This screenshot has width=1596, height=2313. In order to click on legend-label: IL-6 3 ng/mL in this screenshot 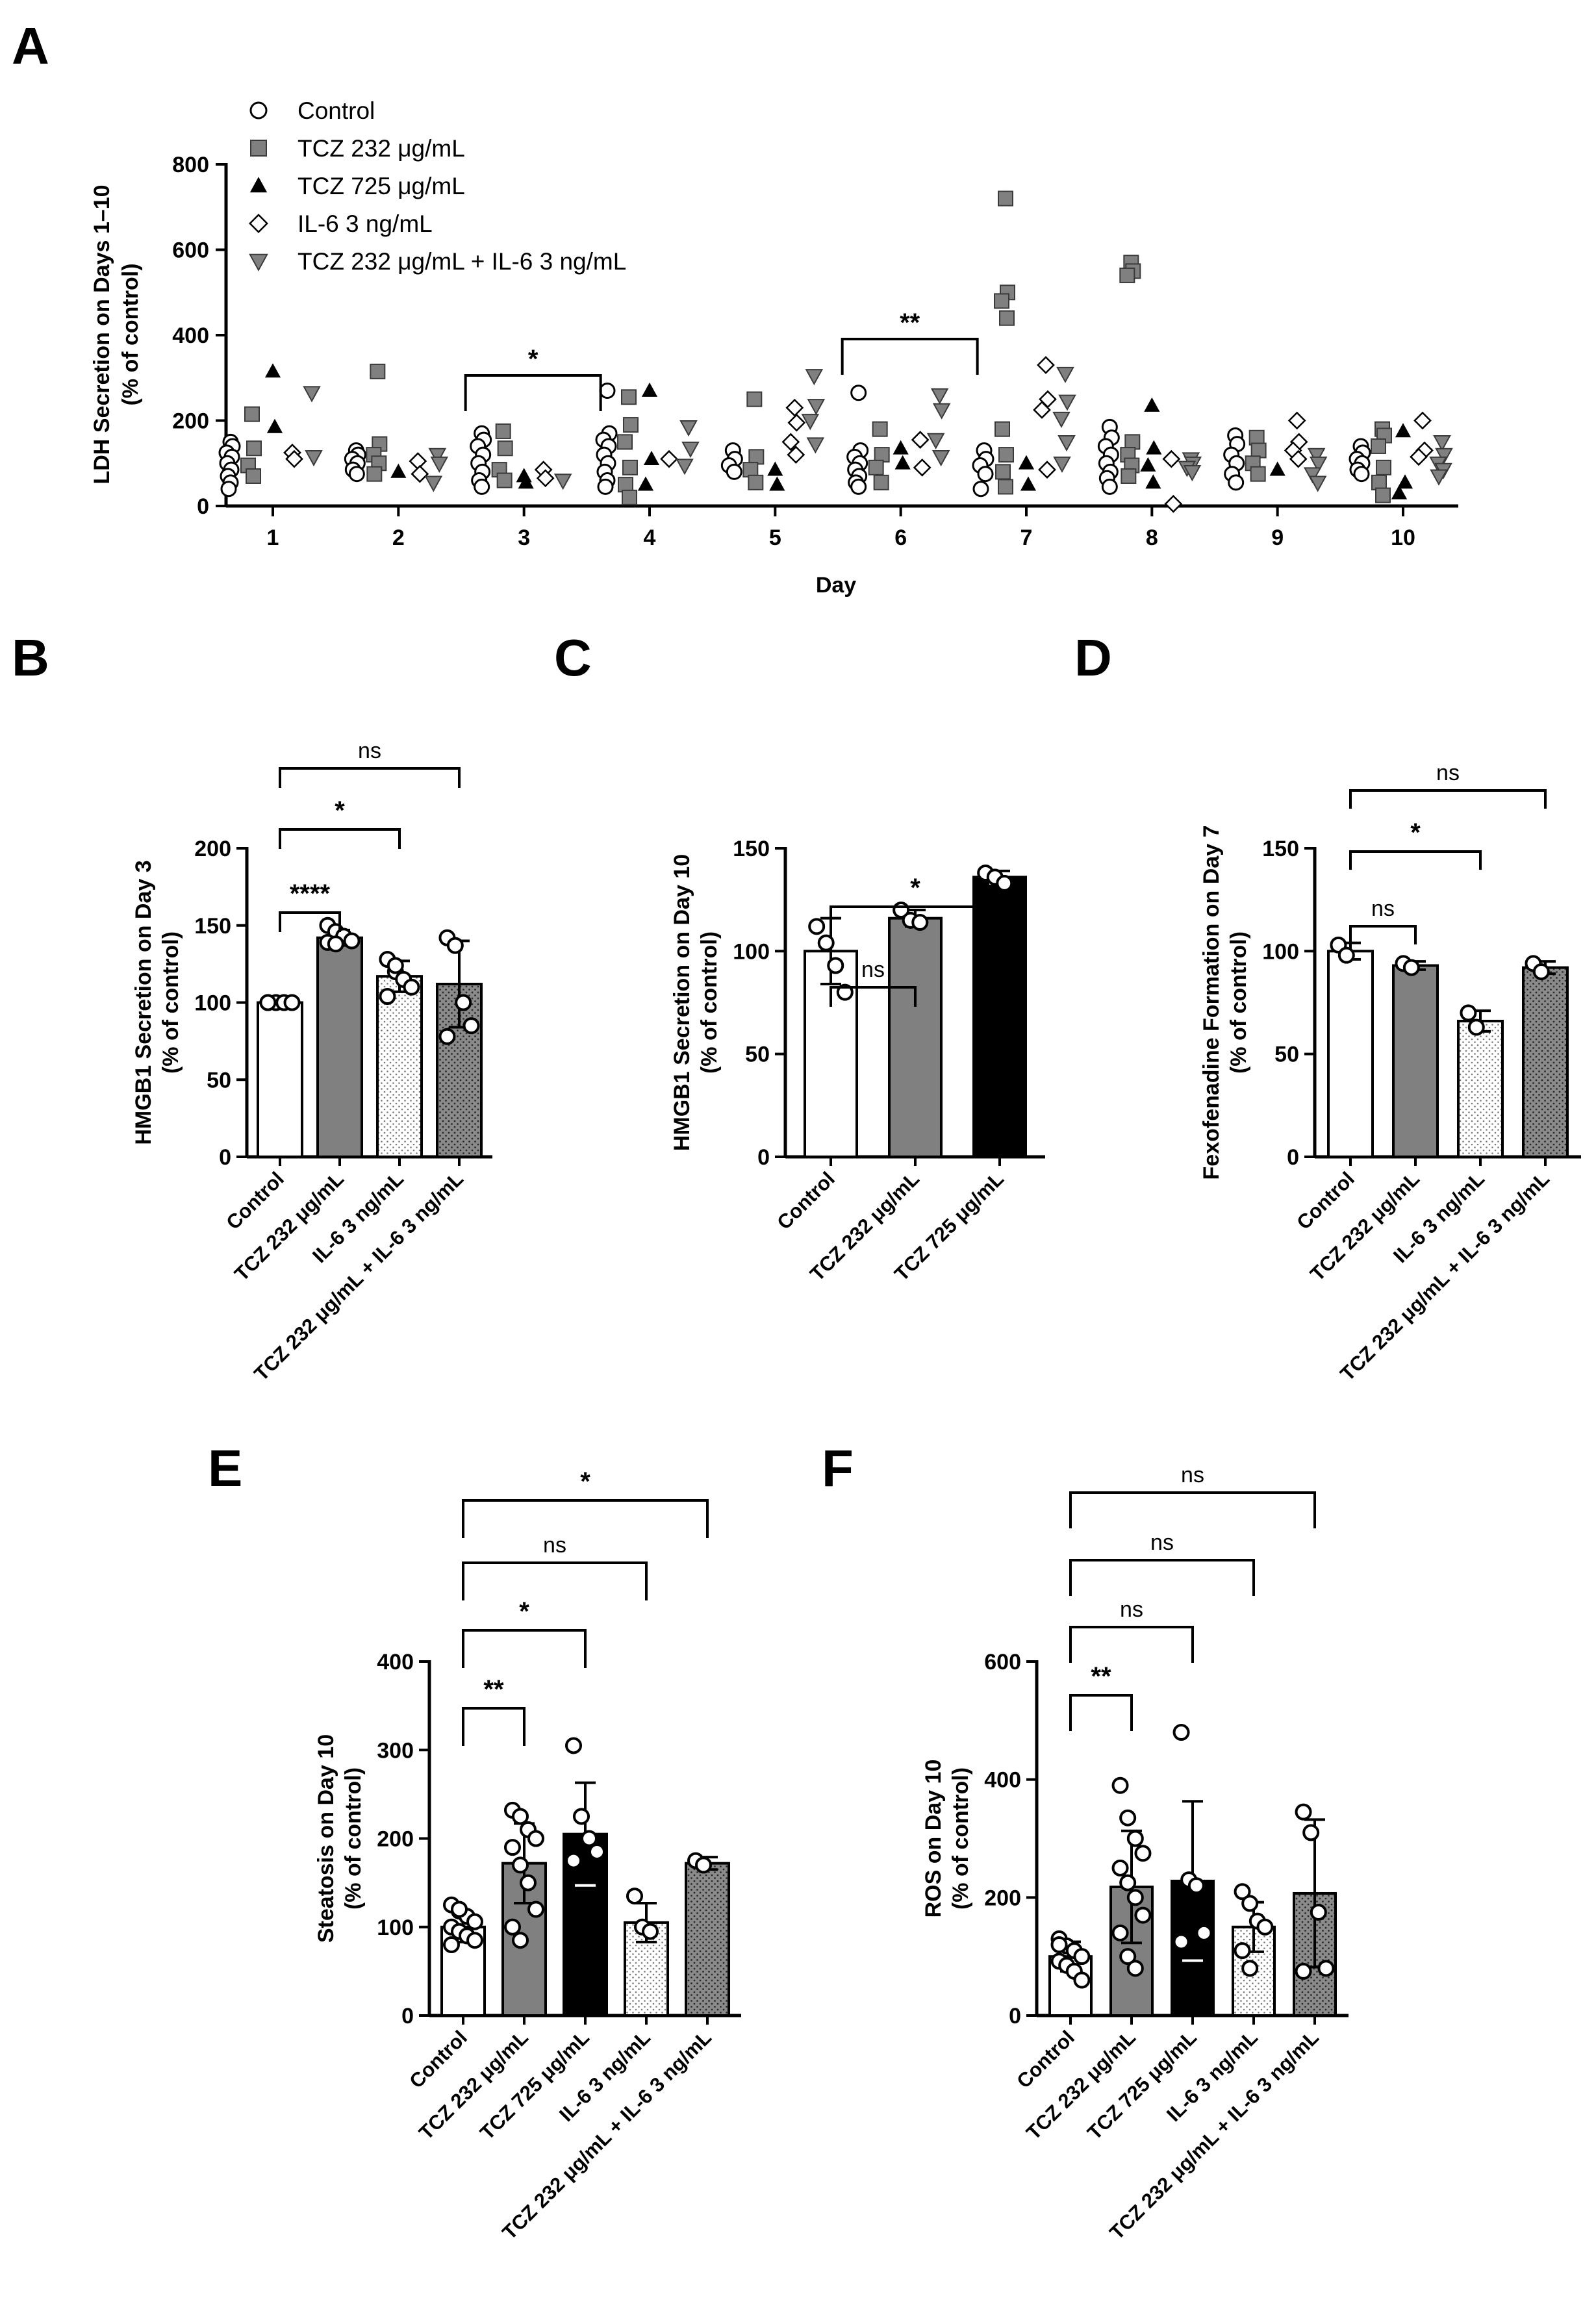, I will do `click(366, 224)`.